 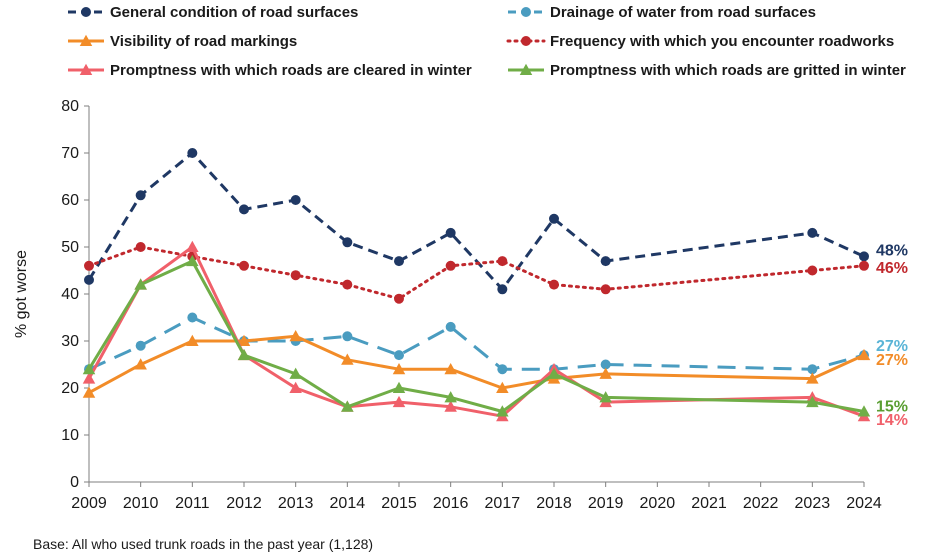 What do you see at coordinates (892, 335) in the screenshot?
I see `end-labels: 48% 27%27% 46% 14%15%` at bounding box center [892, 335].